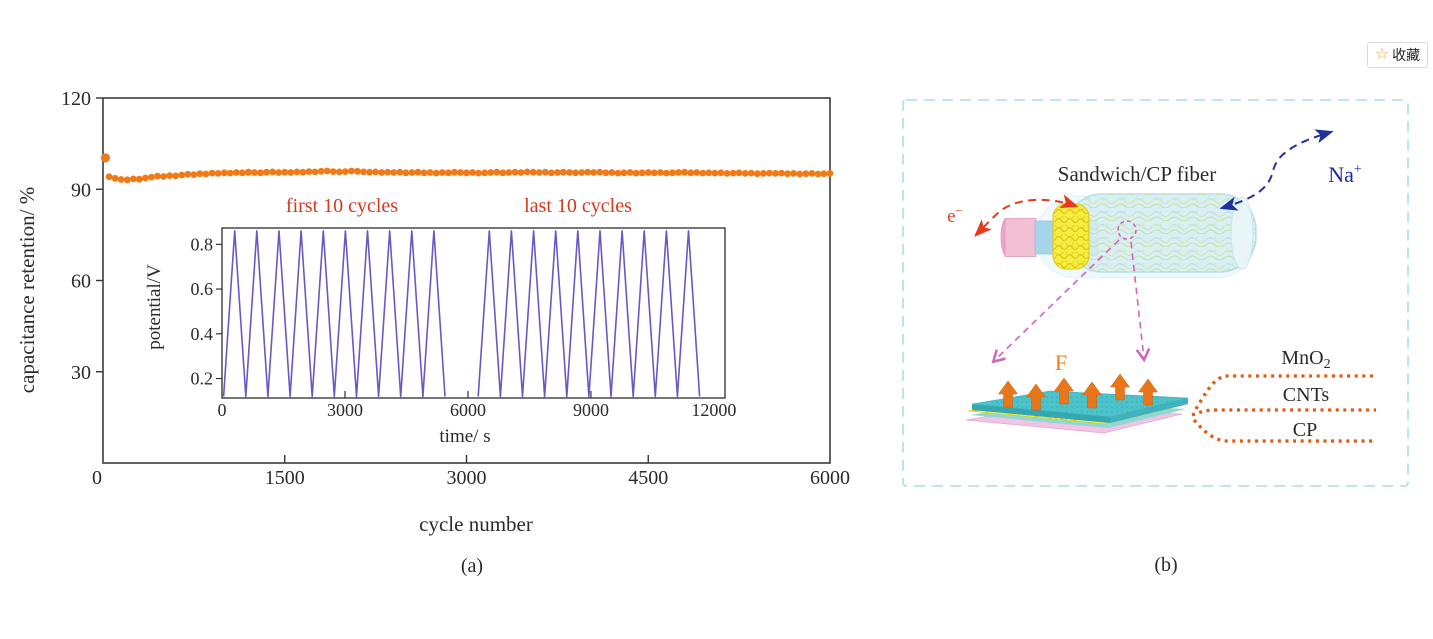  I want to click on inset-x-tick-label: 0, so click(222, 410).